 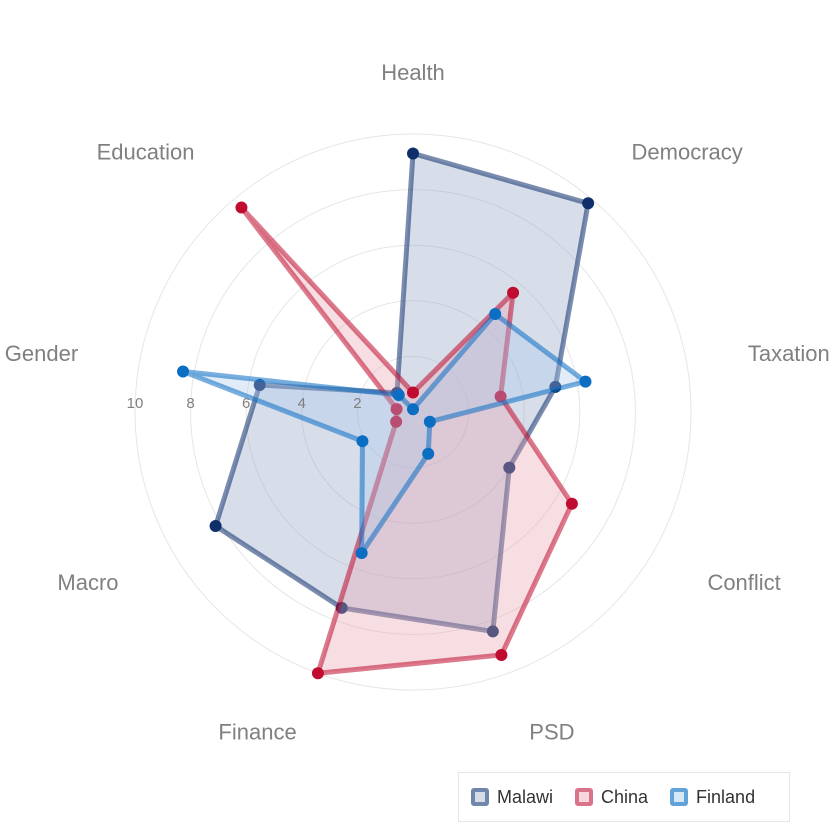 I want to click on data-point-china-health, so click(x=413, y=392).